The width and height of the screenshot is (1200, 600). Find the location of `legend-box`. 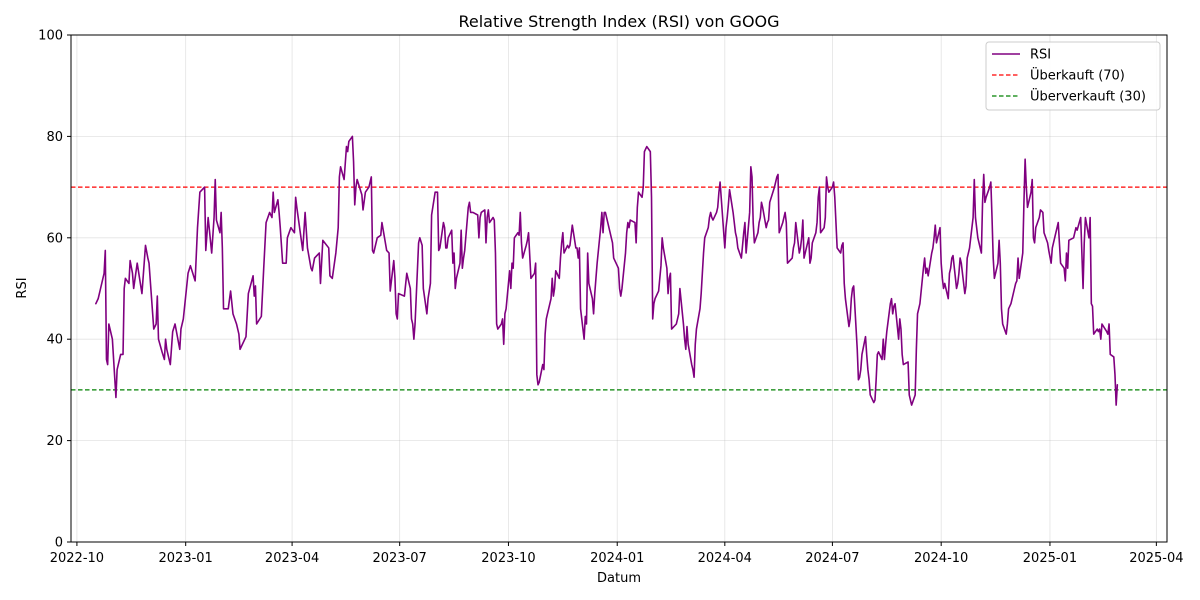

legend-box is located at coordinates (1073, 76).